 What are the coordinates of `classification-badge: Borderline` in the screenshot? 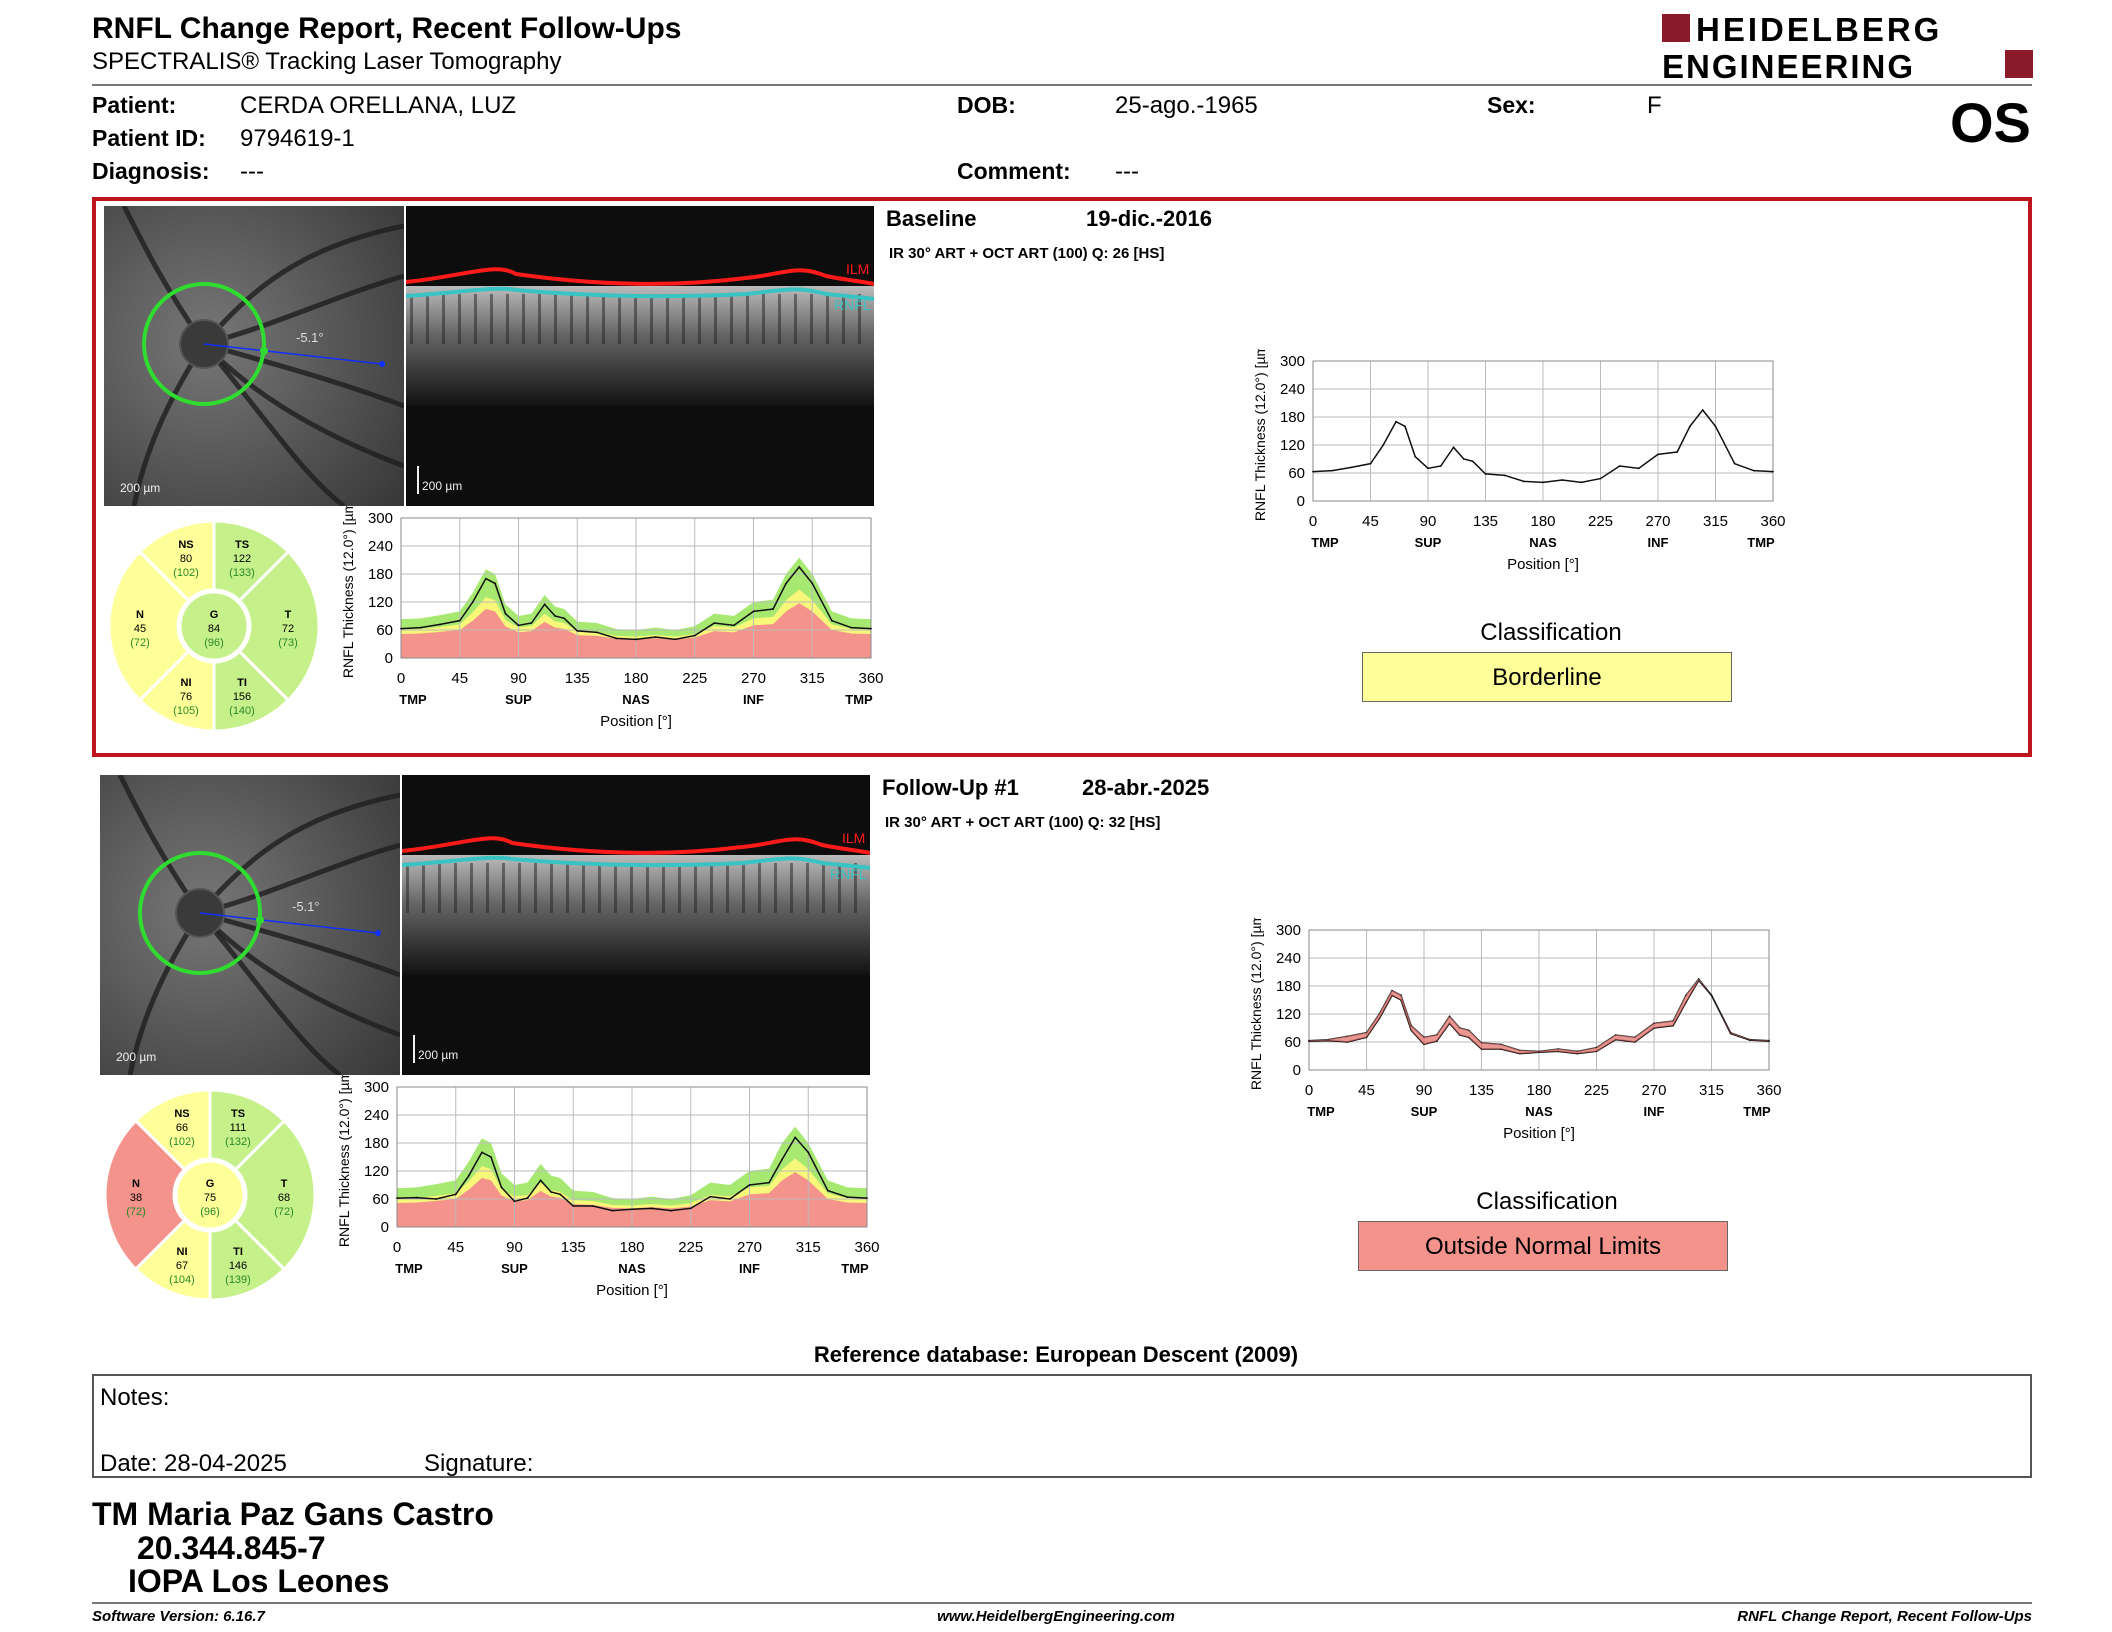 It's located at (1547, 677).